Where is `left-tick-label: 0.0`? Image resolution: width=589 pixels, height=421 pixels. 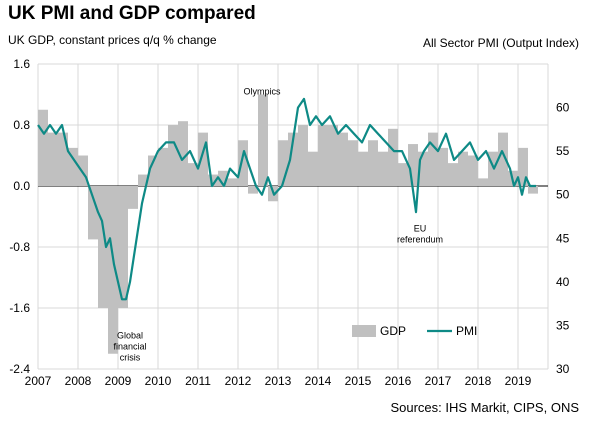 left-tick-label: 0.0 is located at coordinates (21, 186).